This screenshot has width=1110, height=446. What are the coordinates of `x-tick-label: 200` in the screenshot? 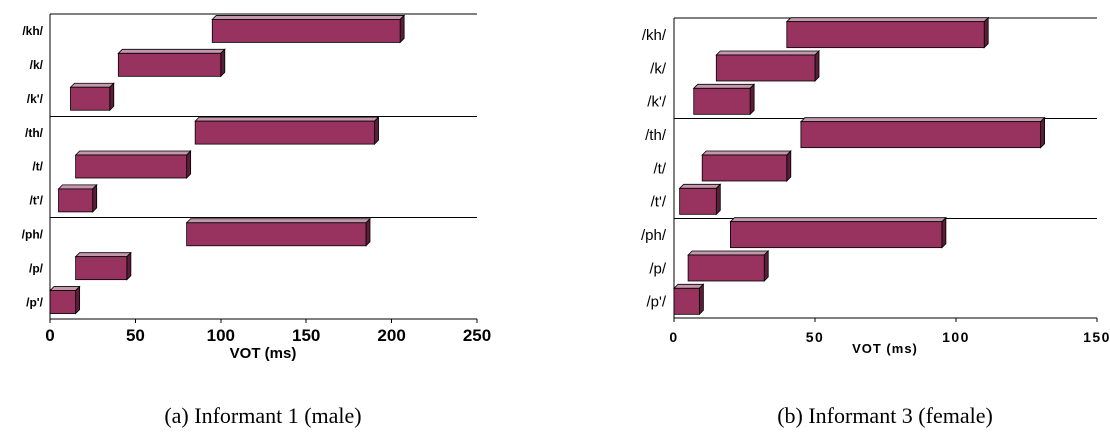 It's located at (391, 335).